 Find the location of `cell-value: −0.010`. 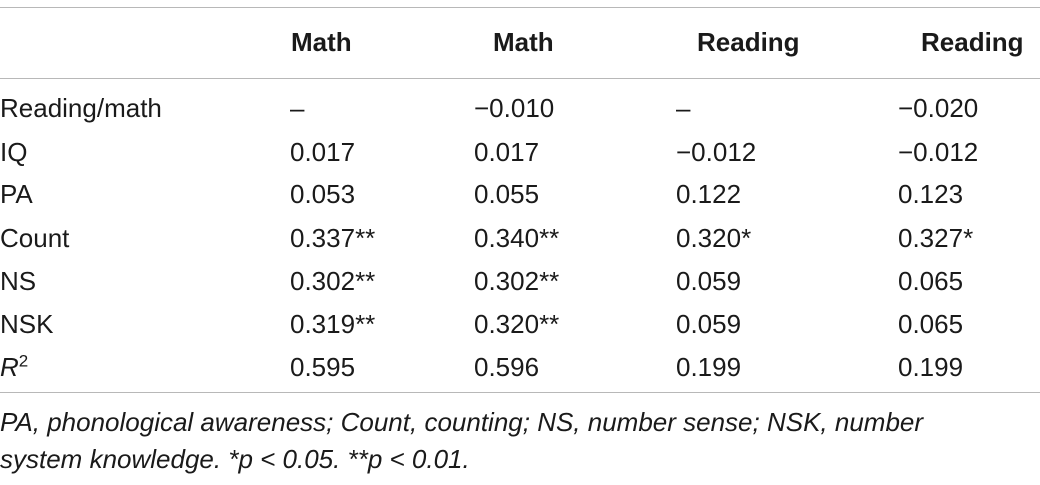

cell-value: −0.010 is located at coordinates (514, 108).